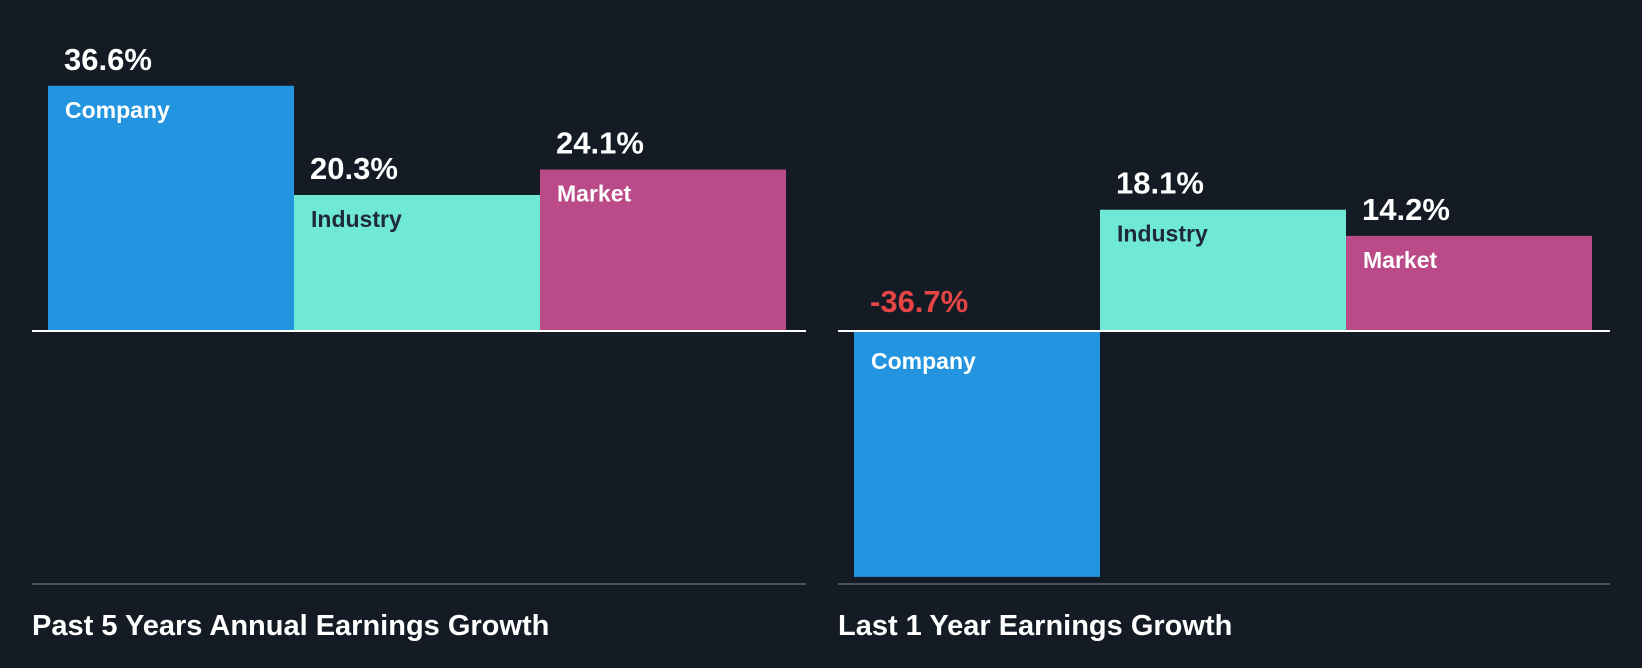 The height and width of the screenshot is (668, 1642). I want to click on value-label-industry: 18.1%, so click(1160, 183).